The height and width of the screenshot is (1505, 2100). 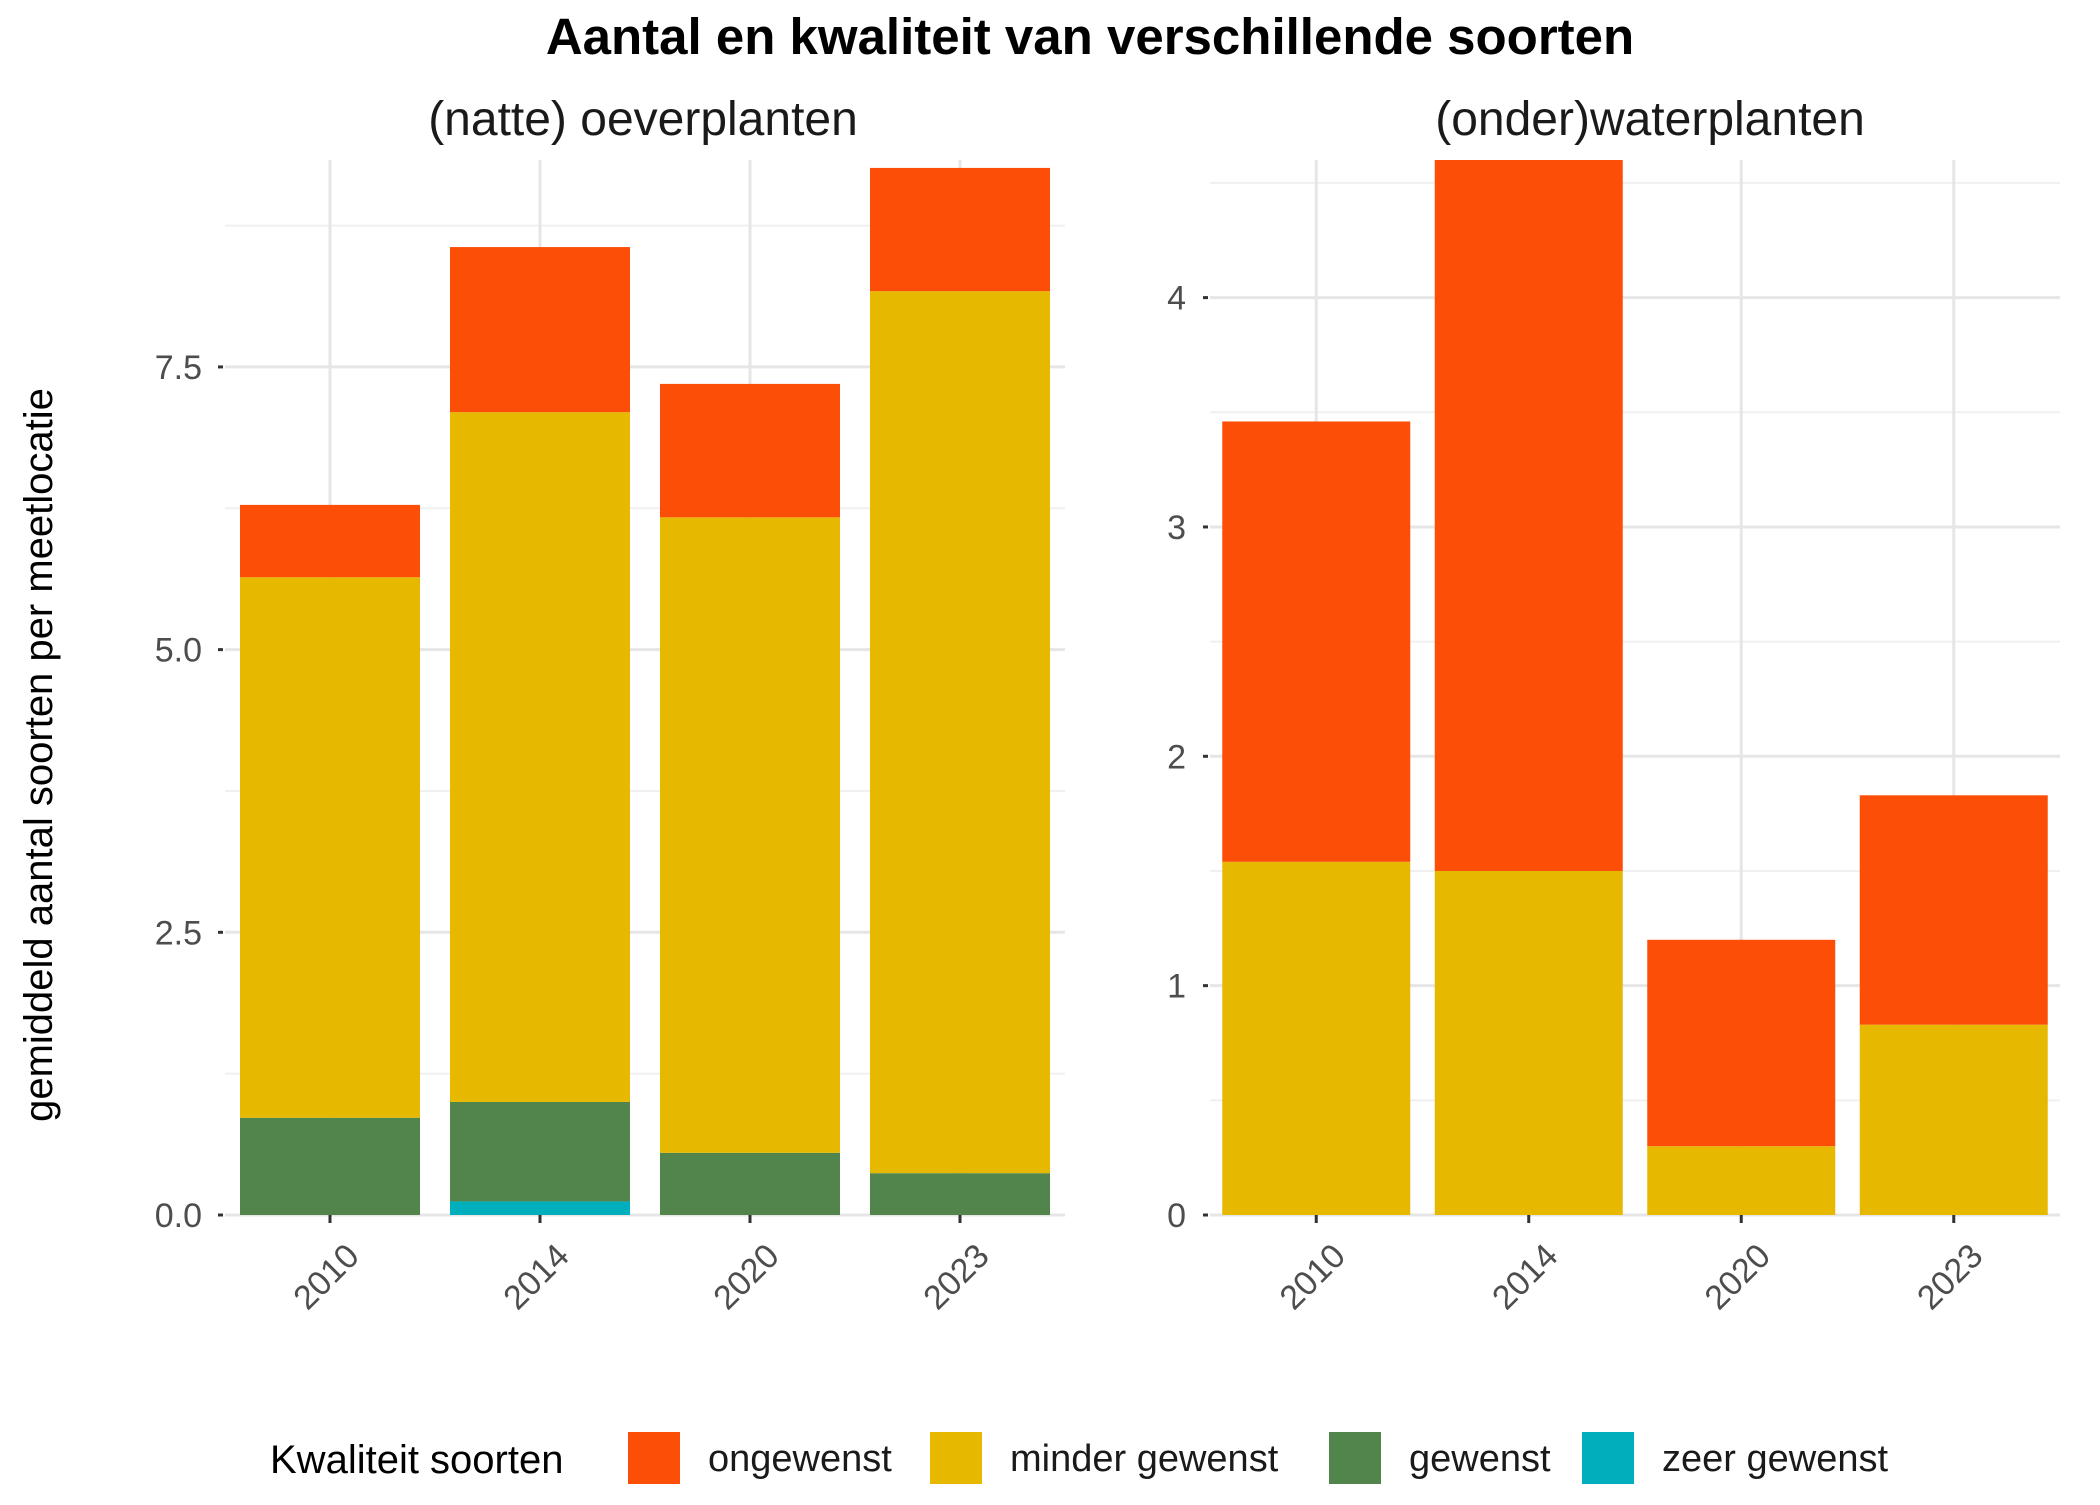 What do you see at coordinates (178, 368) in the screenshot?
I see `y-tick-label: 7.5` at bounding box center [178, 368].